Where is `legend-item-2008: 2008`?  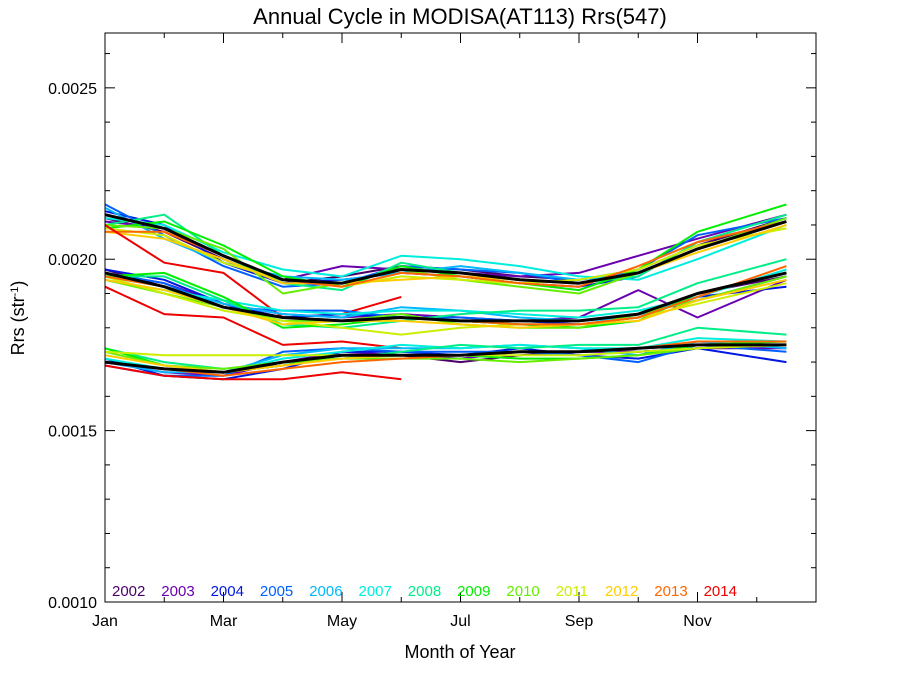
legend-item-2008: 2008 is located at coordinates (424, 591).